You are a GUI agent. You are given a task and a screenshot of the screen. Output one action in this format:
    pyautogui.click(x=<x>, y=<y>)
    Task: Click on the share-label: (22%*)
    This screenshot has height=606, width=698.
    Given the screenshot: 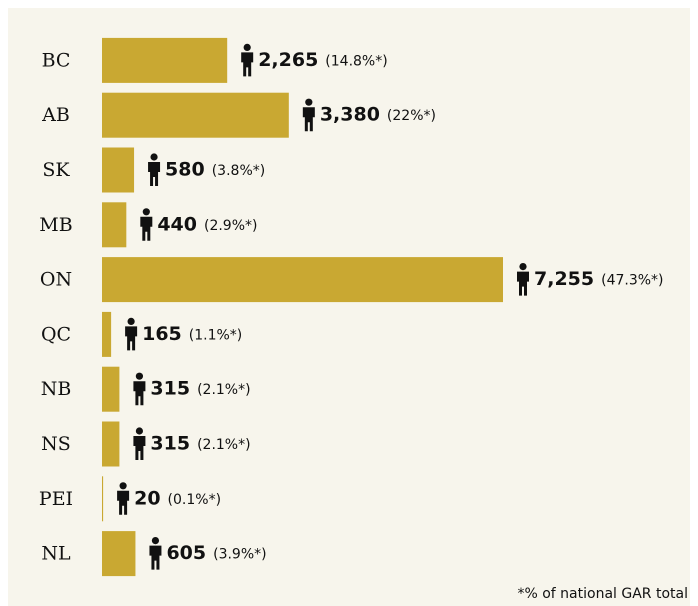 What is the action you would take?
    pyautogui.click(x=411, y=116)
    